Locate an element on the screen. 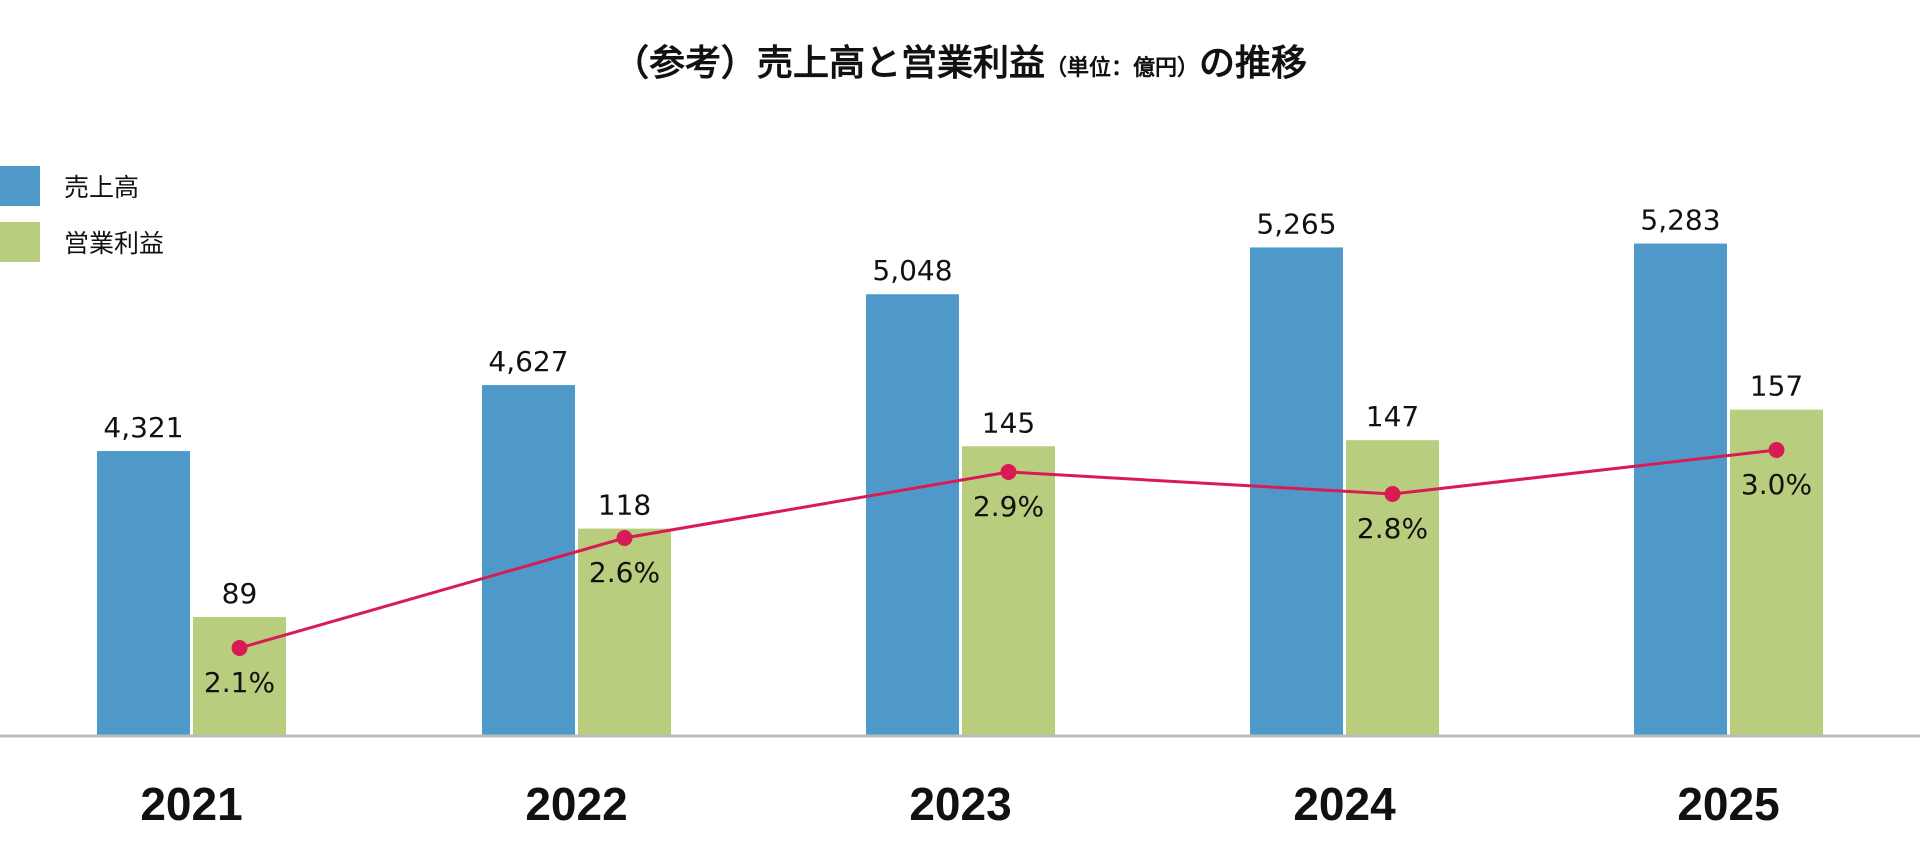  label-sales-2024: 5,265 is located at coordinates (1296, 223).